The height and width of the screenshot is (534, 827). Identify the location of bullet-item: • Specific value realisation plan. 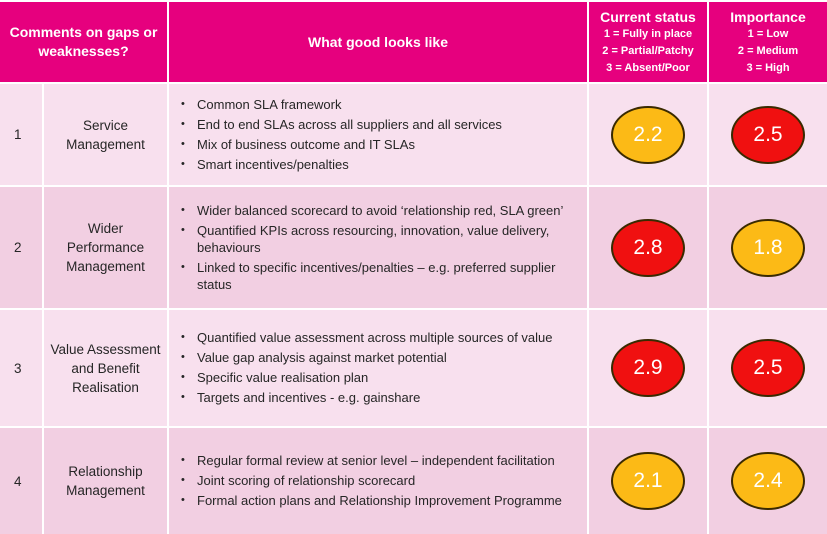
(365, 377).